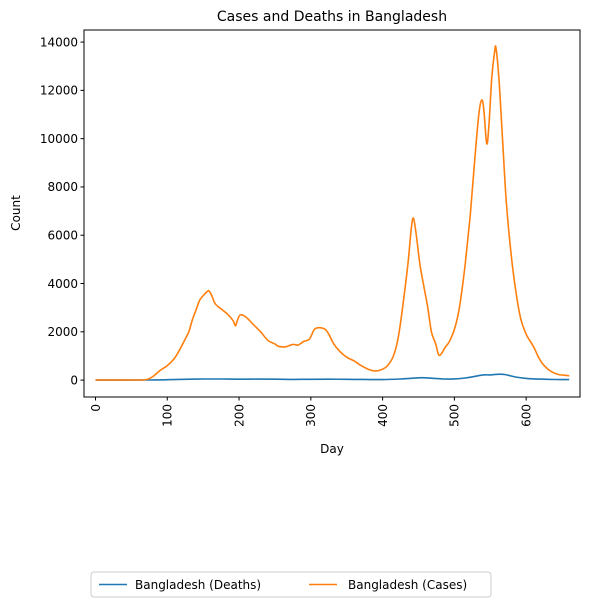 The width and height of the screenshot is (589, 607). Describe the element at coordinates (383, 415) in the screenshot. I see `x-tick-label: 400` at that location.